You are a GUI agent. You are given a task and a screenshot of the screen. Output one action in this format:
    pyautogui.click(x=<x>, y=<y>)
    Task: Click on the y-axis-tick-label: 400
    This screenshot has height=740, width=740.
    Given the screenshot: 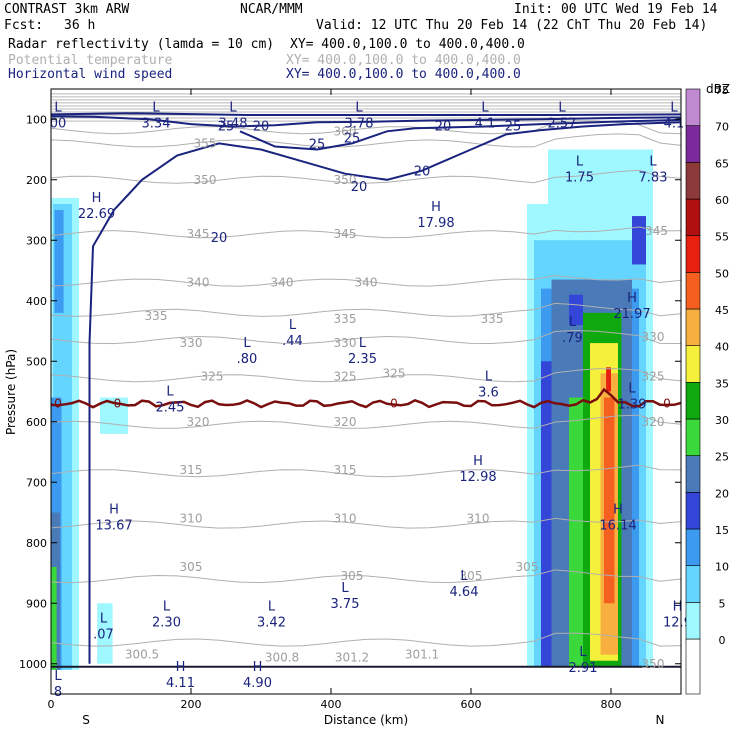 What is the action you would take?
    pyautogui.click(x=36, y=301)
    